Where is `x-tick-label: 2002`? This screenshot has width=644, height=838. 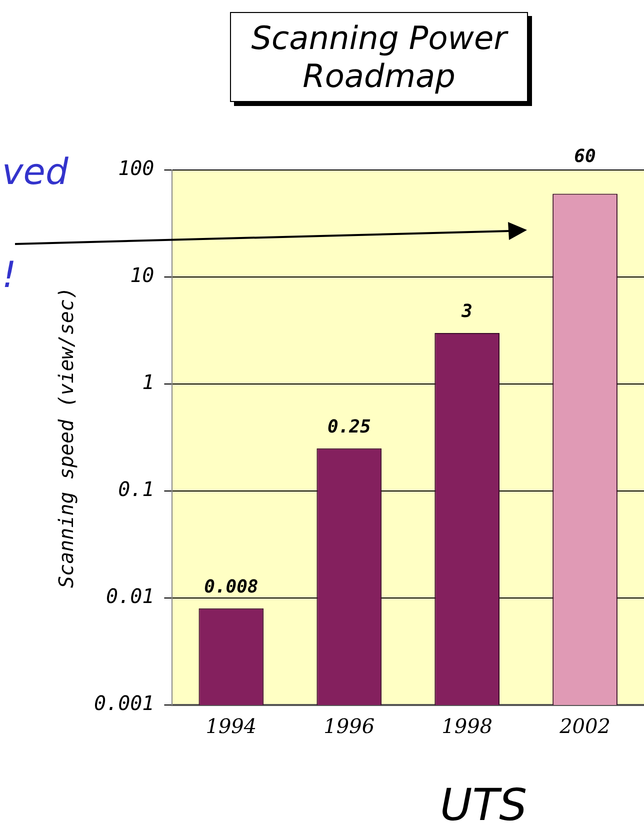 x-tick-label: 2002 is located at coordinates (584, 726).